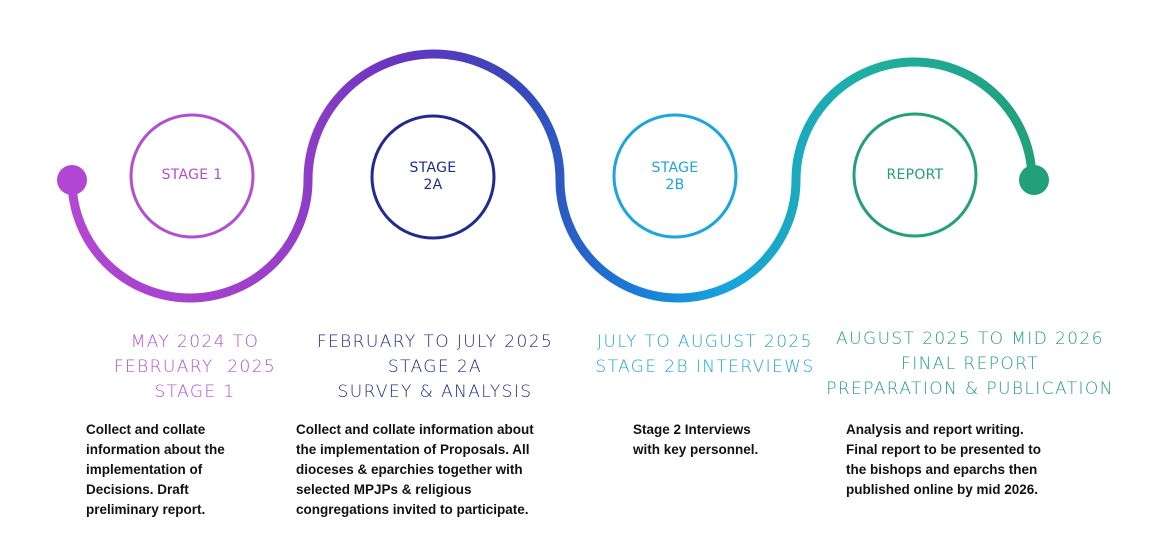 The height and width of the screenshot is (558, 1173). I want to click on stage-2b-description-line: with key personnel., so click(696, 449).